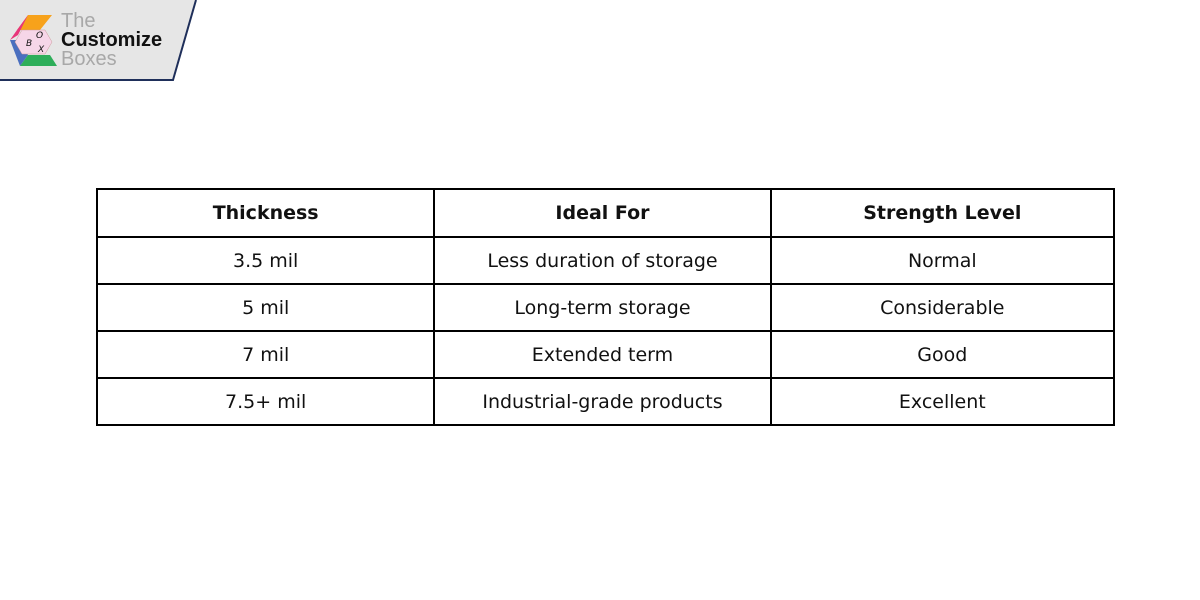 The image size is (1200, 600). Describe the element at coordinates (602, 213) in the screenshot. I see `header-ideal-for: Ideal For` at that location.